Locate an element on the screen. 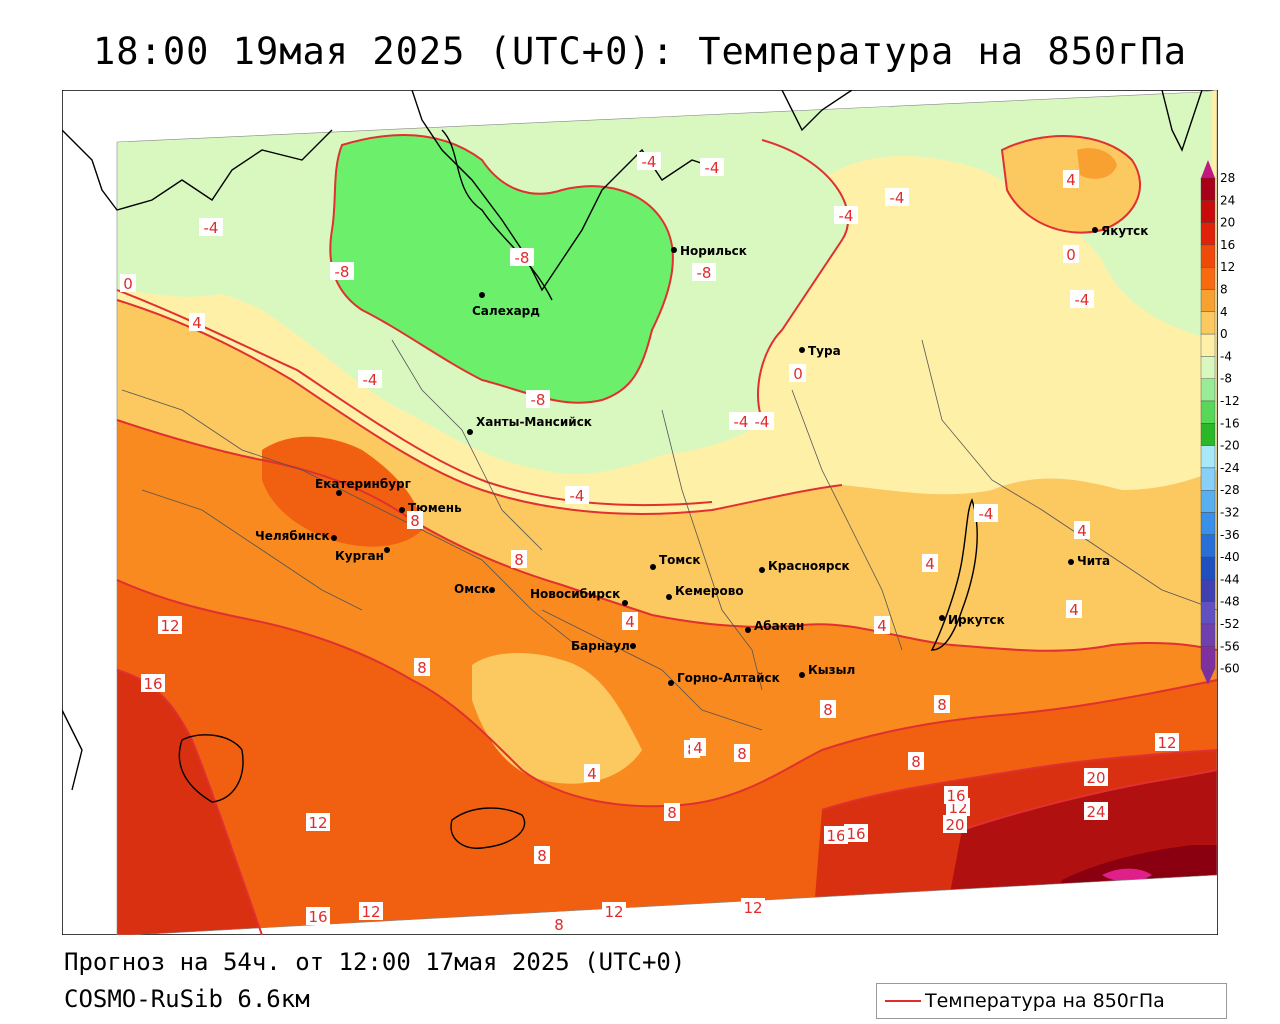  city-novosibirsk: Новосибирск is located at coordinates (579, 596).